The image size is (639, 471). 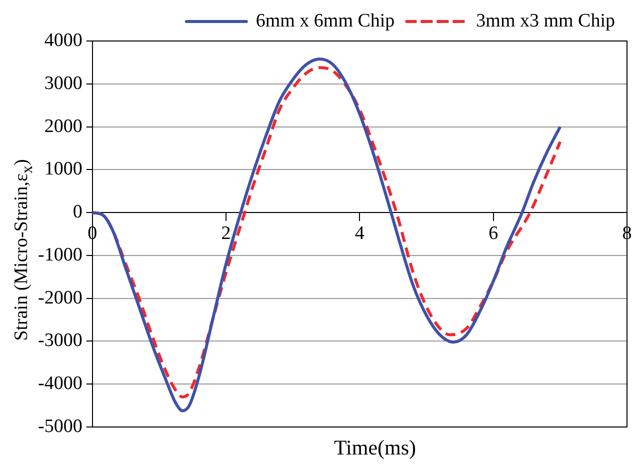 What do you see at coordinates (375, 448) in the screenshot?
I see `x-axis-title: Time(ms)` at bounding box center [375, 448].